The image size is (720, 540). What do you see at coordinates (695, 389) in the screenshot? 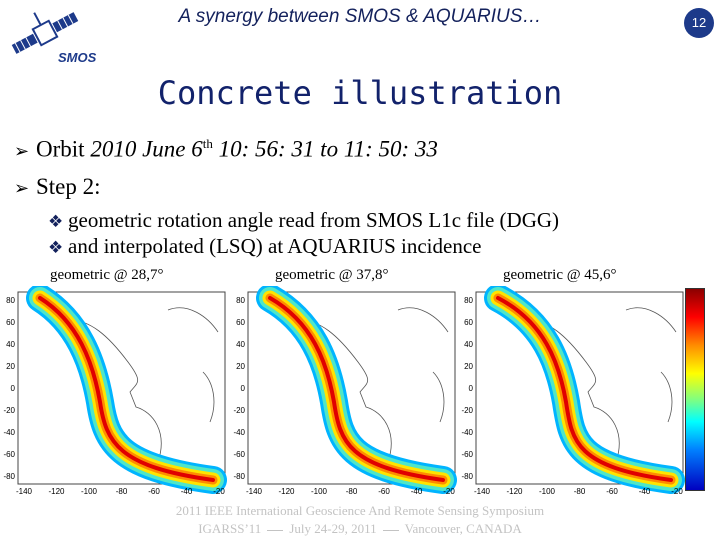
I see `colorbar` at bounding box center [695, 389].